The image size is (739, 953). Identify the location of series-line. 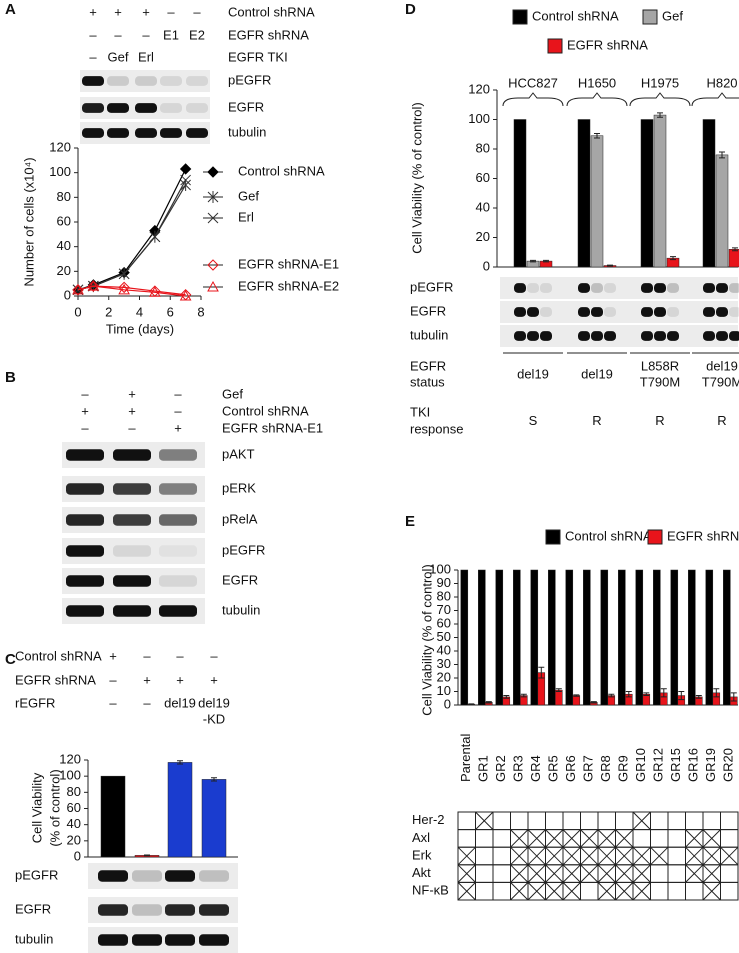
(132, 235).